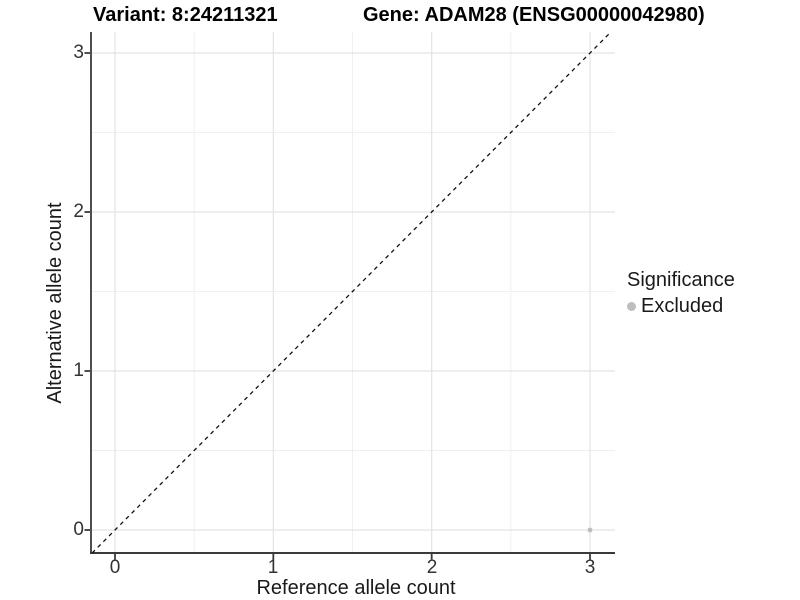 This screenshot has width=800, height=600. What do you see at coordinates (78, 52) in the screenshot?
I see `y-tick-label: 3` at bounding box center [78, 52].